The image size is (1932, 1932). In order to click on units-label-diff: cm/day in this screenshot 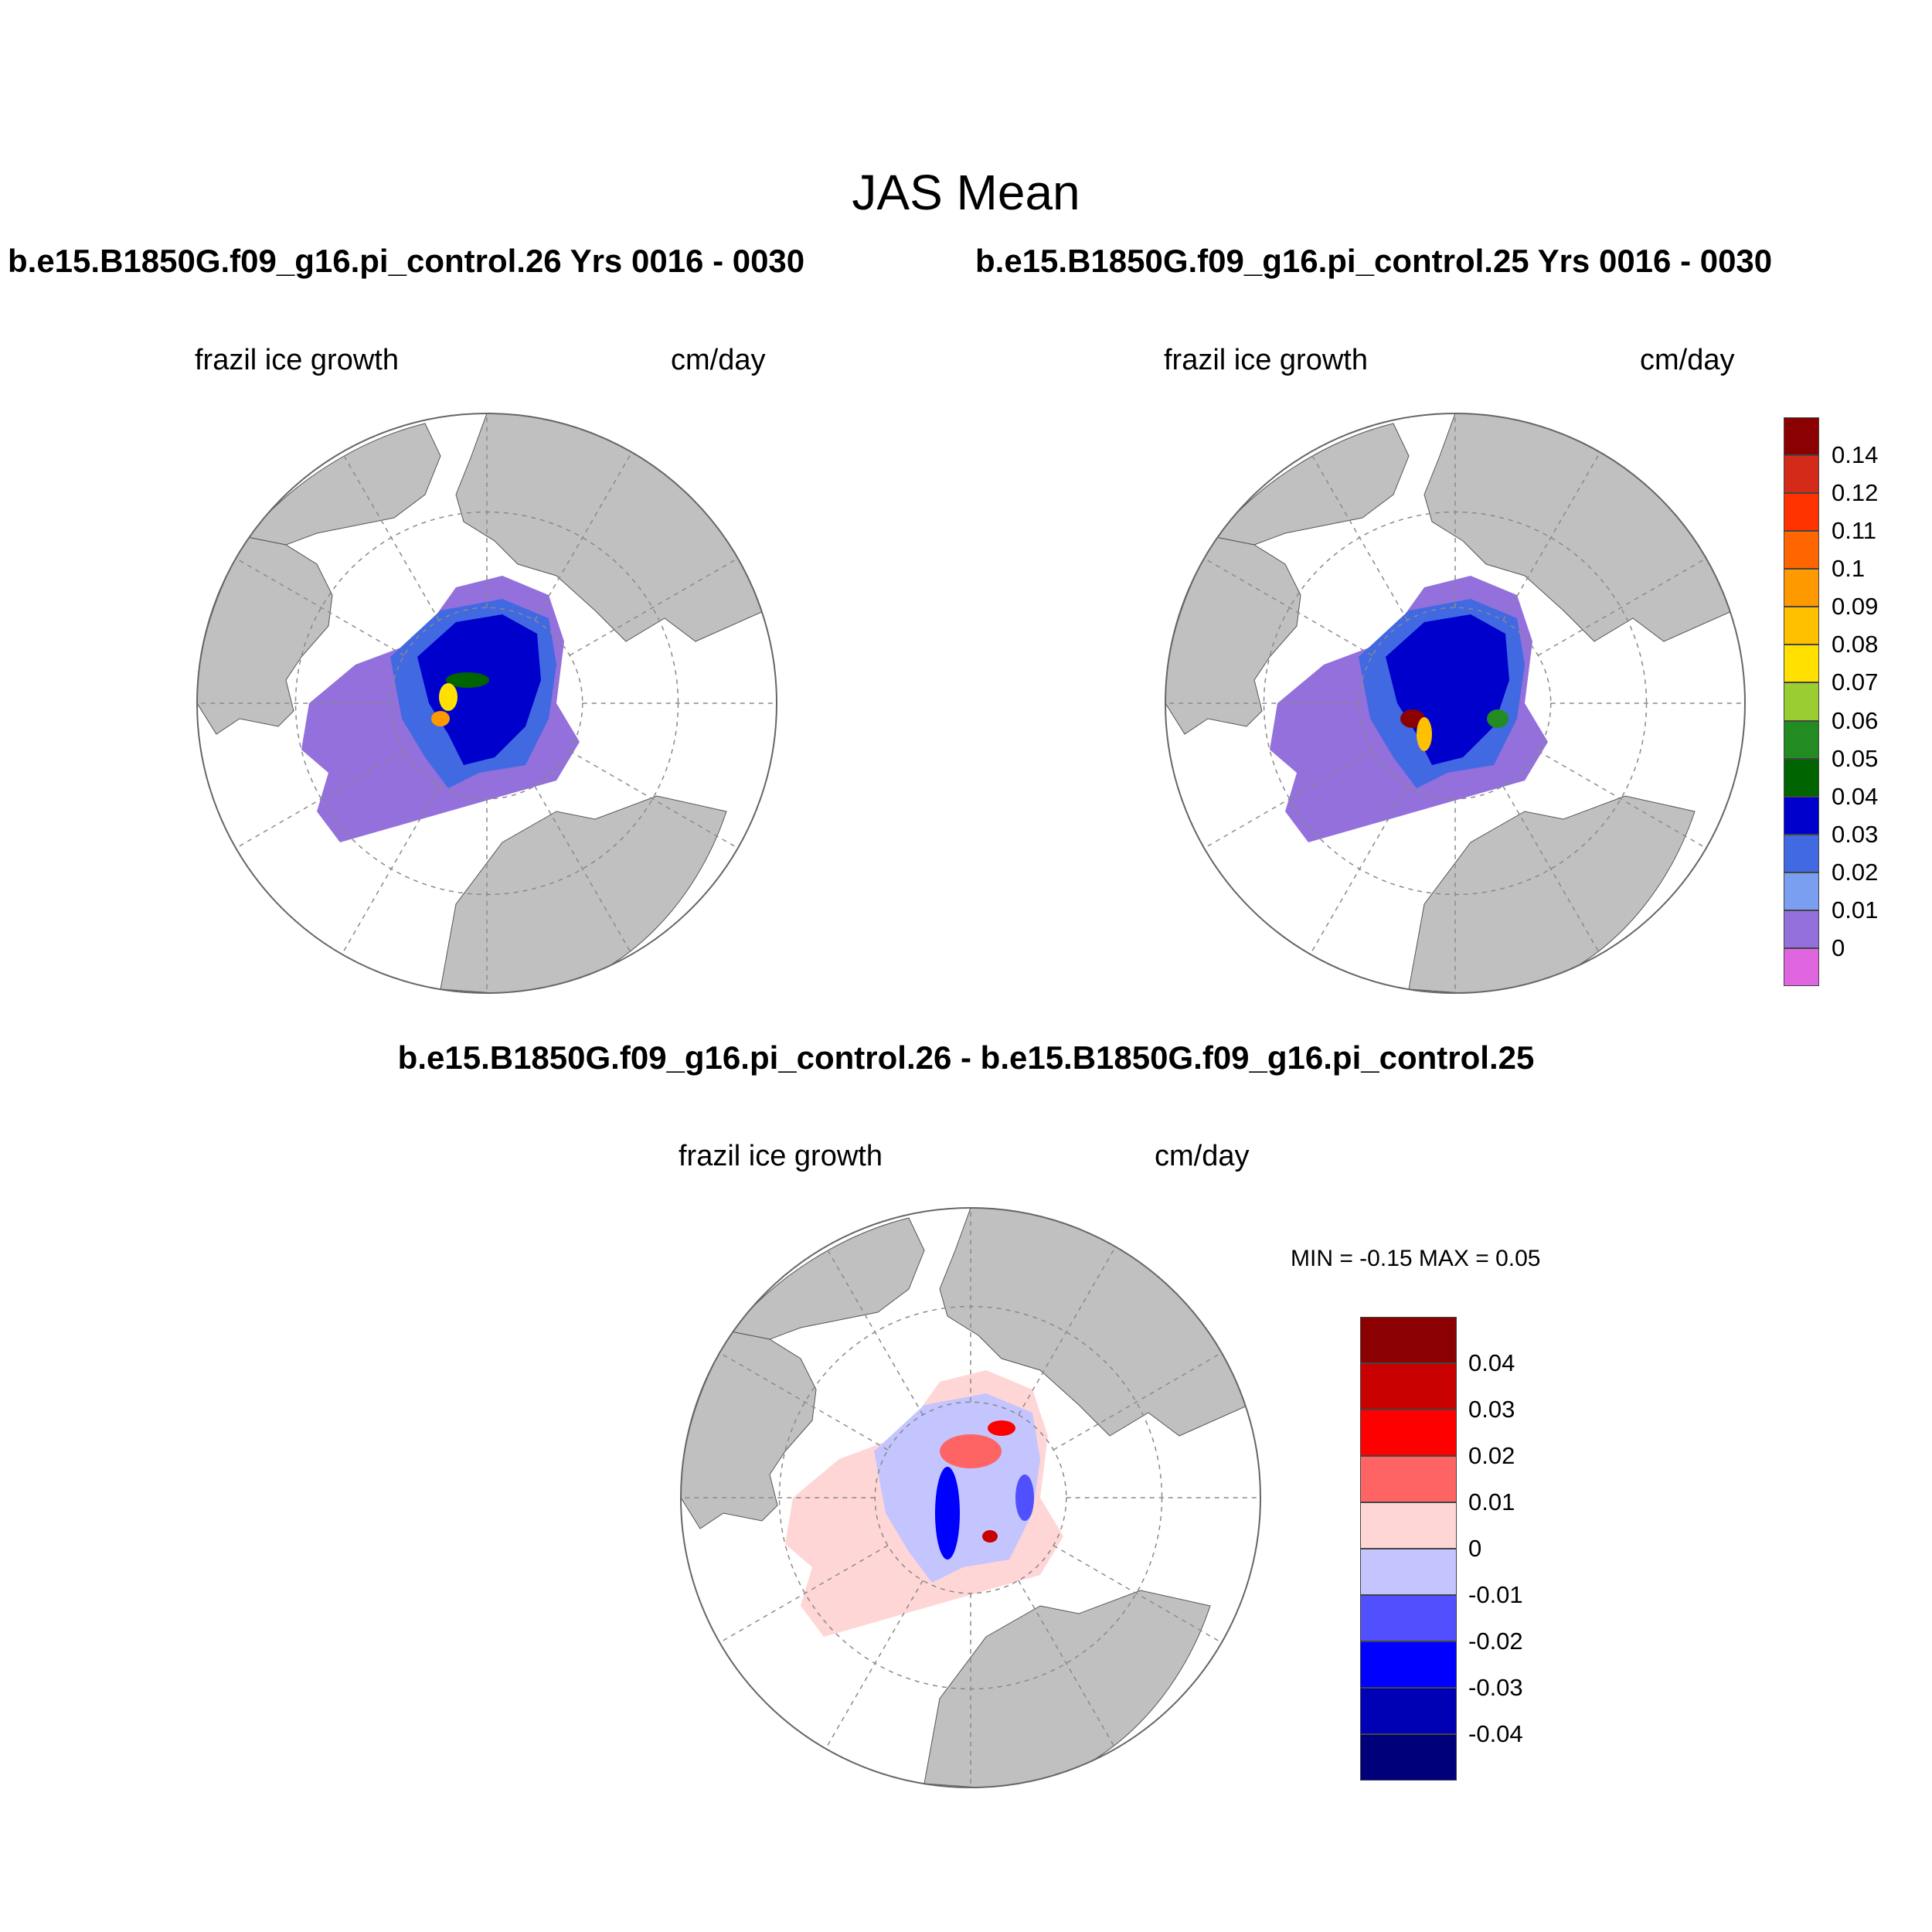, I will do `click(1203, 1156)`.